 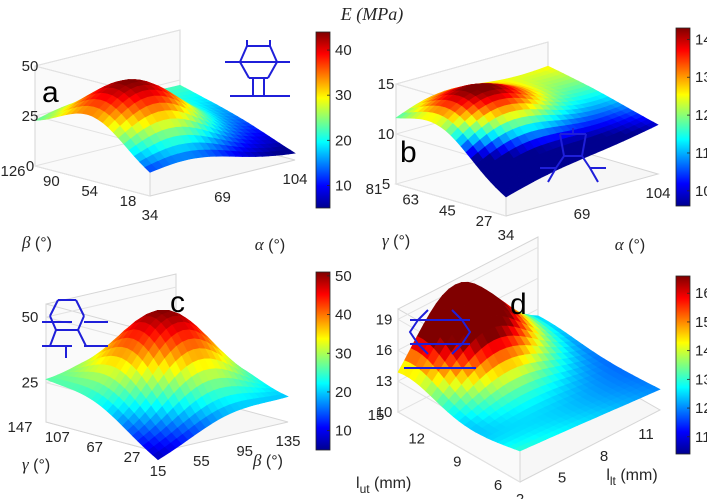 What do you see at coordinates (128, 201) in the screenshot?
I see `y-tick-label: 18` at bounding box center [128, 201].